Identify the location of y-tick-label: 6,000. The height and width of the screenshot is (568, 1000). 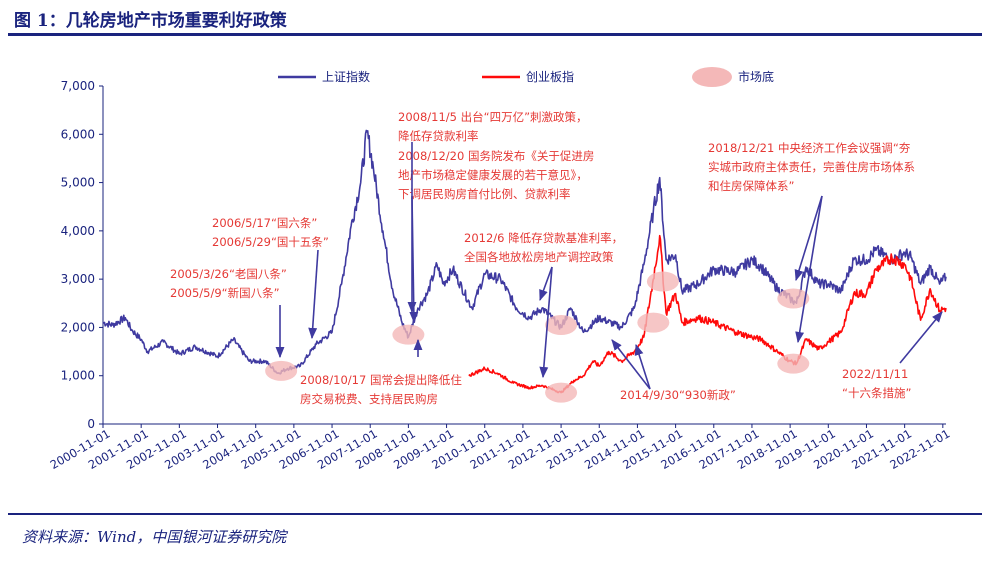
(78, 134).